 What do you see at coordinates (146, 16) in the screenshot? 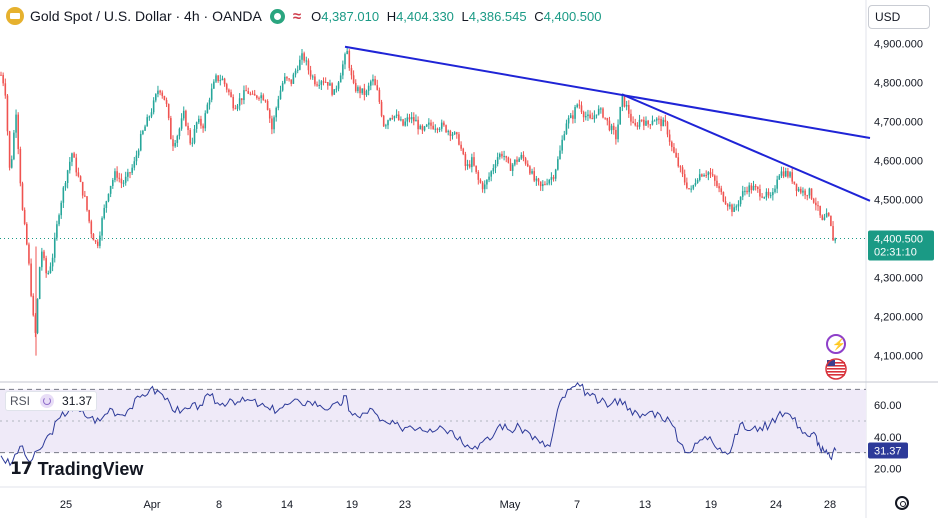
I see `symbol-title: Gold Spot / U.S. Dollar · 4h · OANDA` at bounding box center [146, 16].